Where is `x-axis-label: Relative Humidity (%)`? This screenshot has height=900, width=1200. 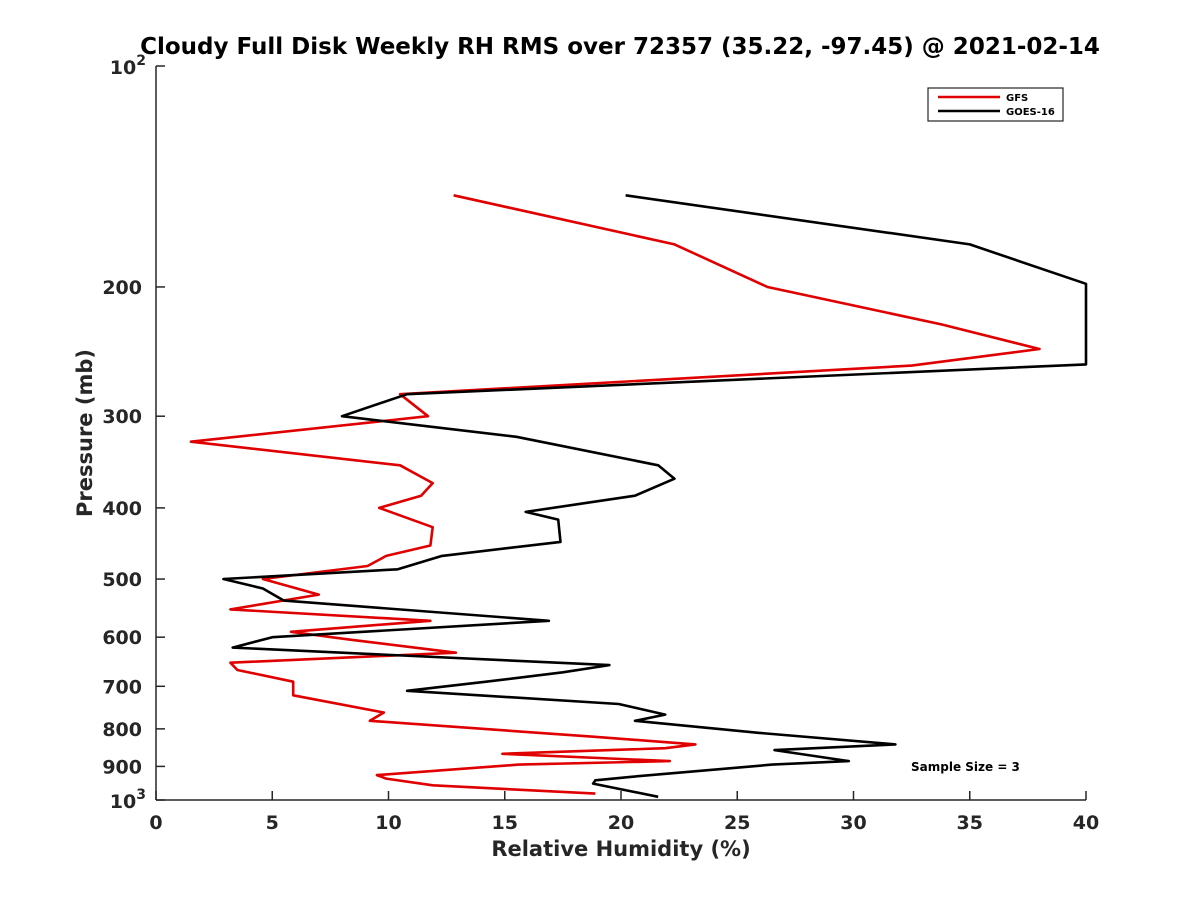 x-axis-label: Relative Humidity (%) is located at coordinates (620, 849).